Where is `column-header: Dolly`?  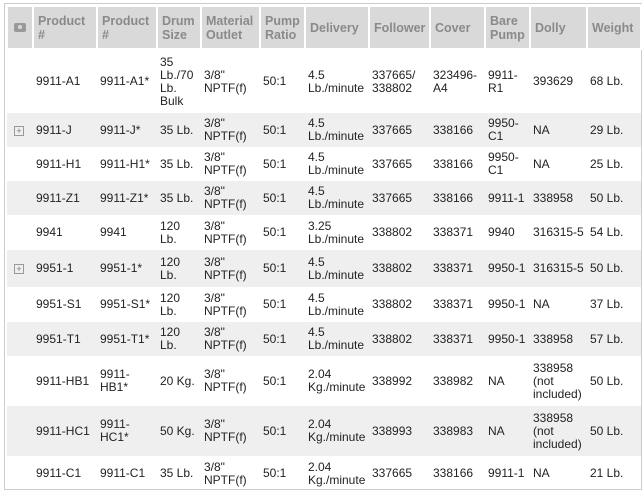 column-header: Dolly is located at coordinates (558, 27).